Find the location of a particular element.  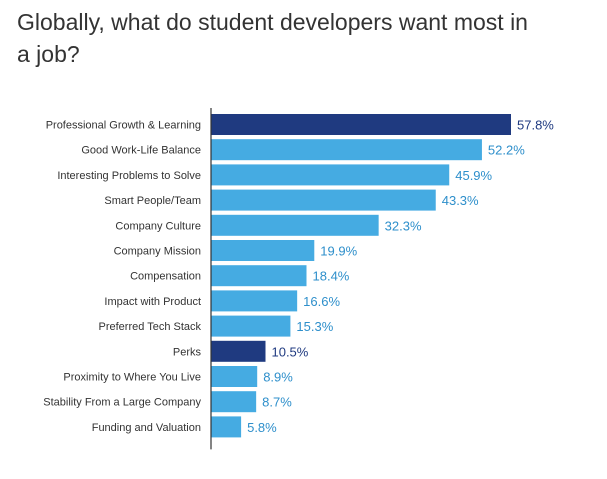

category-label: Interesting Problems to Solve is located at coordinates (129, 176).